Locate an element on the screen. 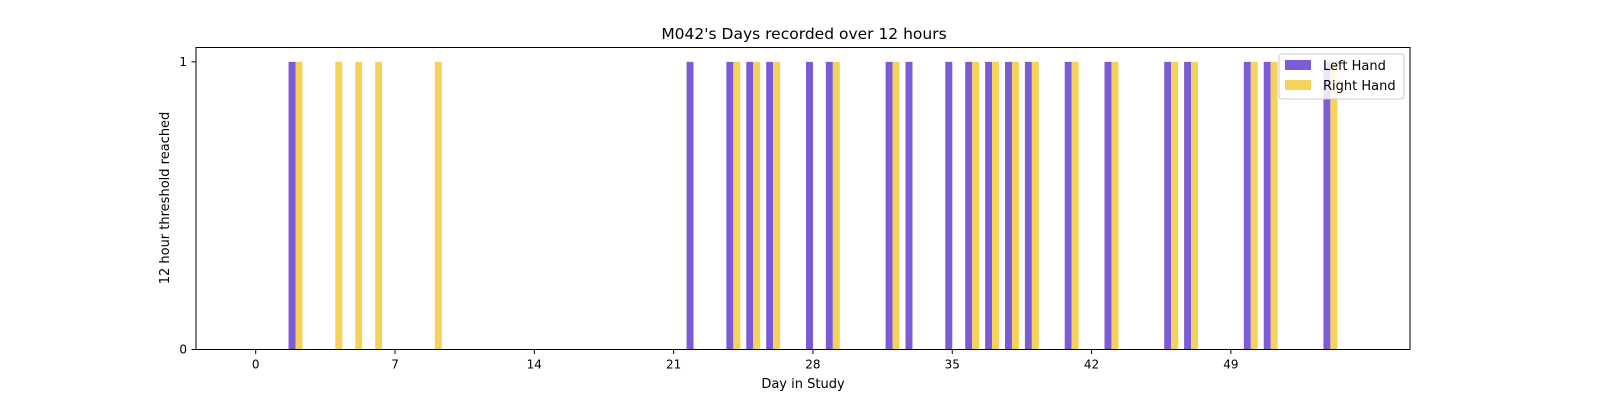 The width and height of the screenshot is (1600, 404). legend-swatch-right-hand is located at coordinates (1298, 85).